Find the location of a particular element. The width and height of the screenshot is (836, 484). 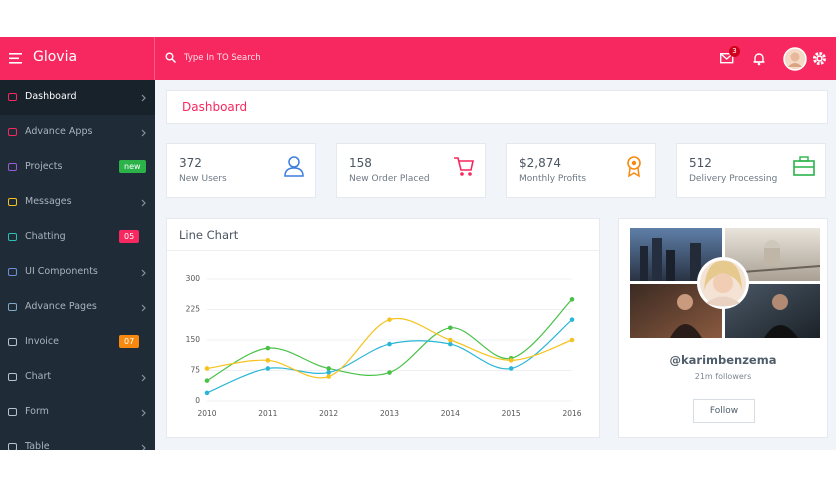

user-avatar is located at coordinates (795, 59).